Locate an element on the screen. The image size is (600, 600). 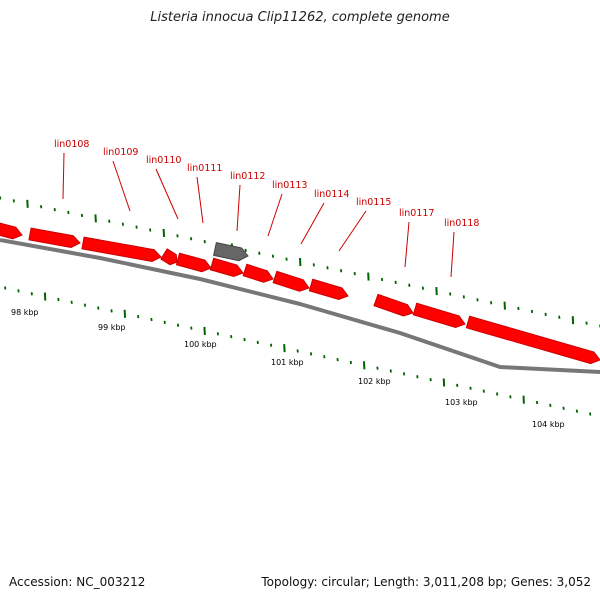
gene-label: lin0110 is located at coordinates (163, 160).